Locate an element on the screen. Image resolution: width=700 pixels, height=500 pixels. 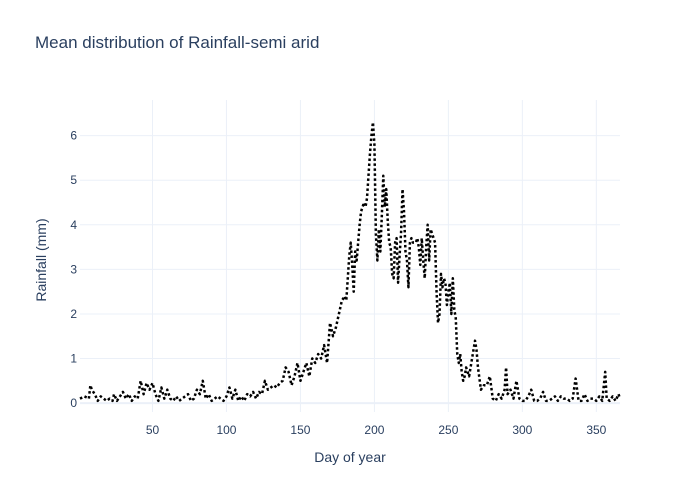
x-tick-label: 200 is located at coordinates (374, 430).